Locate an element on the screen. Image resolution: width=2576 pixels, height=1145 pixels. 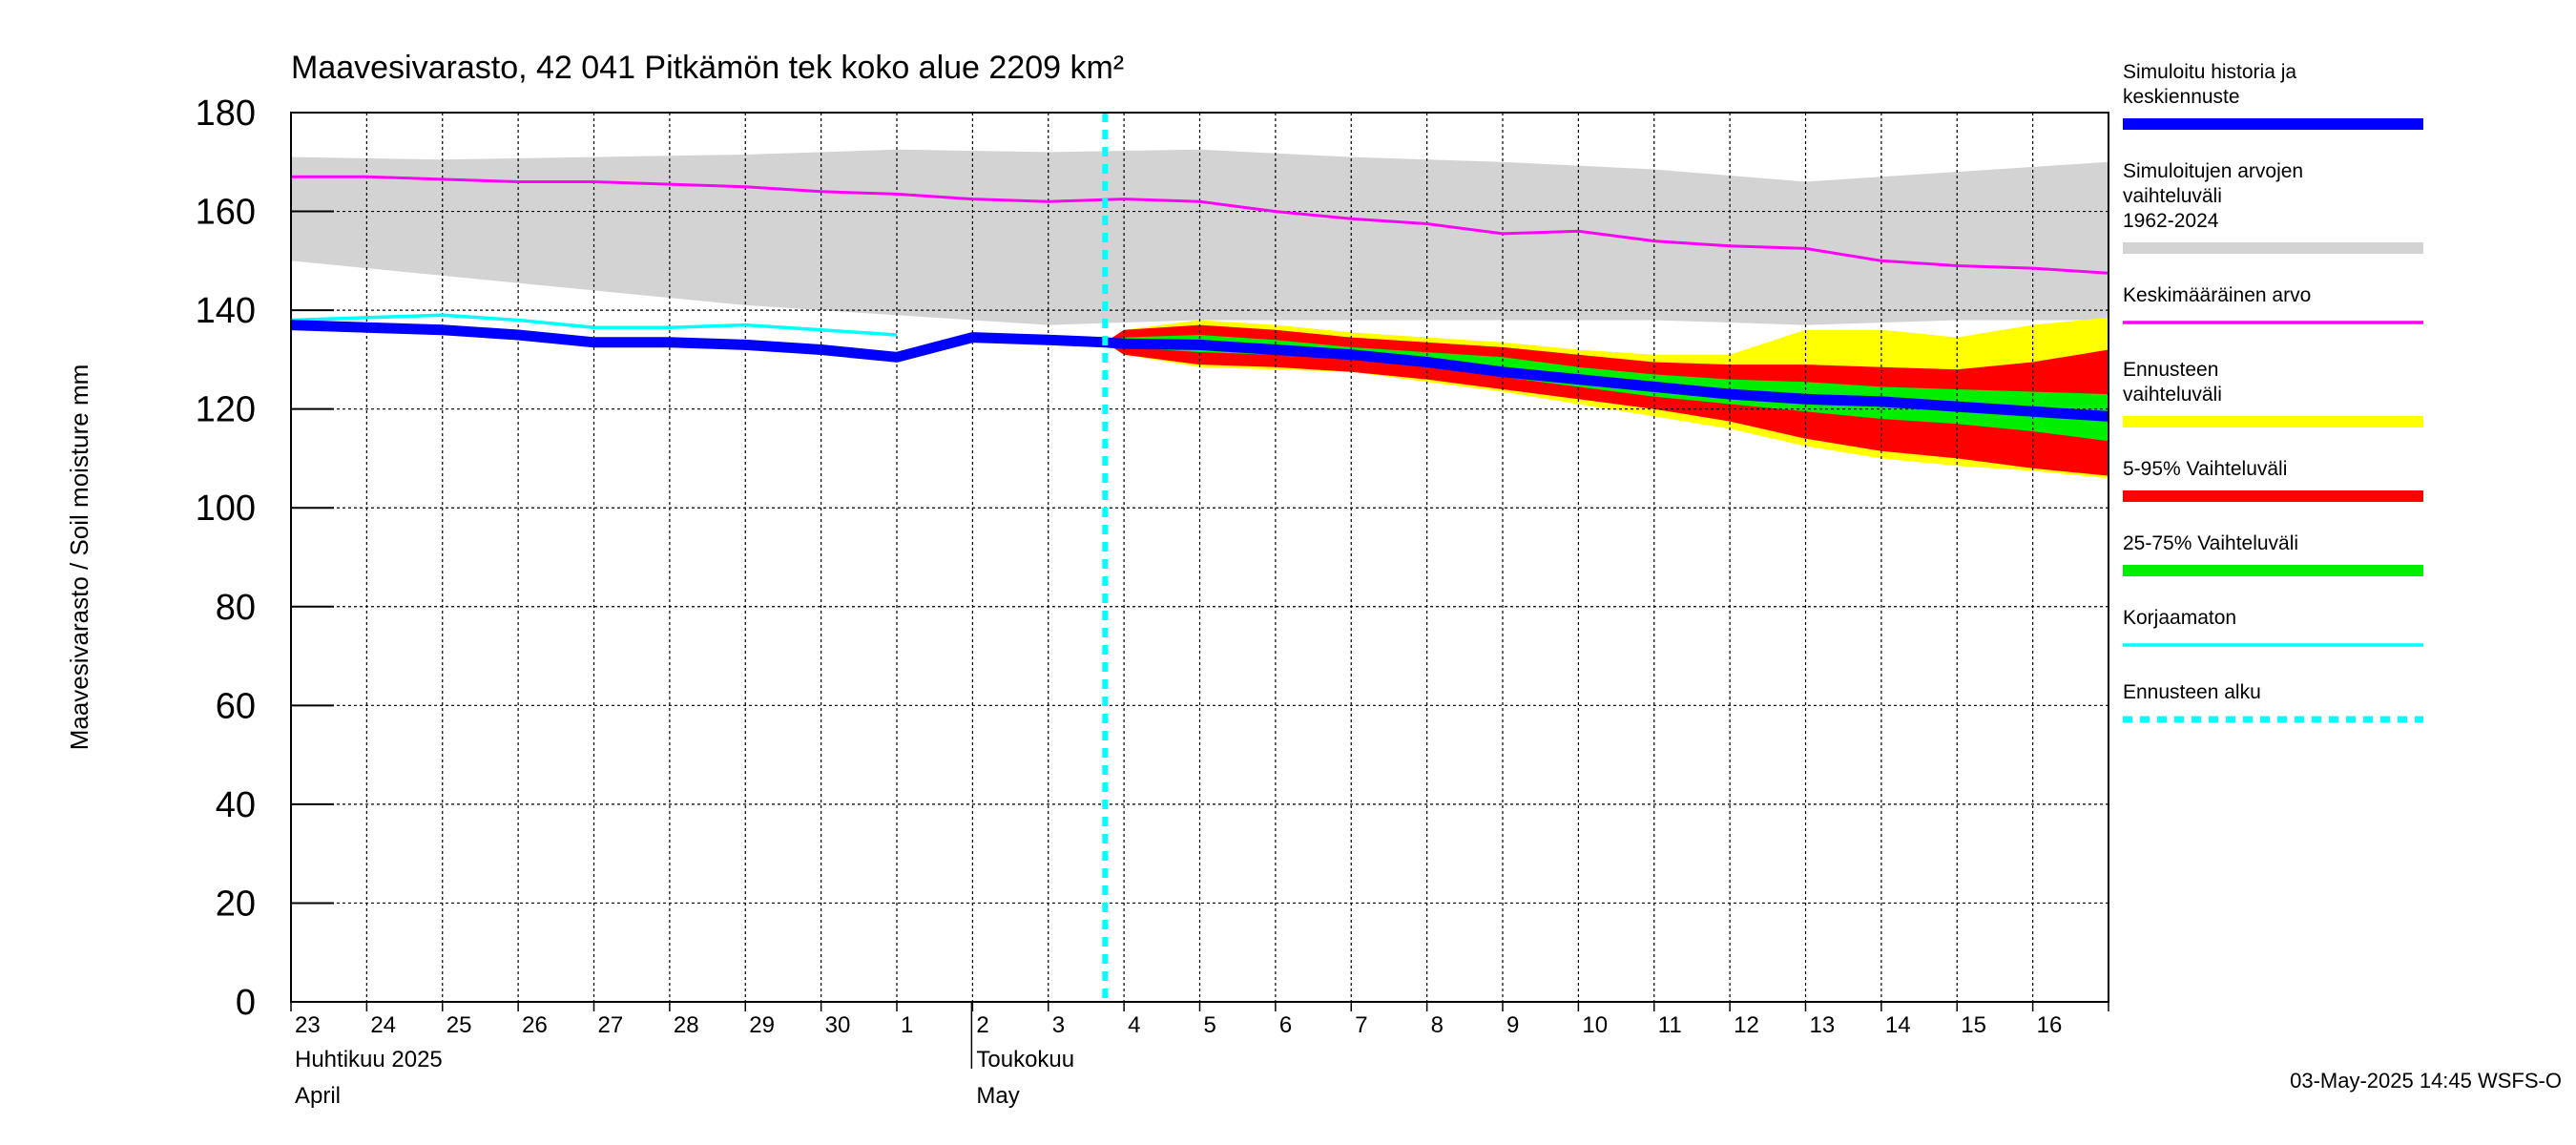
mean-line is located at coordinates (1200, 225).